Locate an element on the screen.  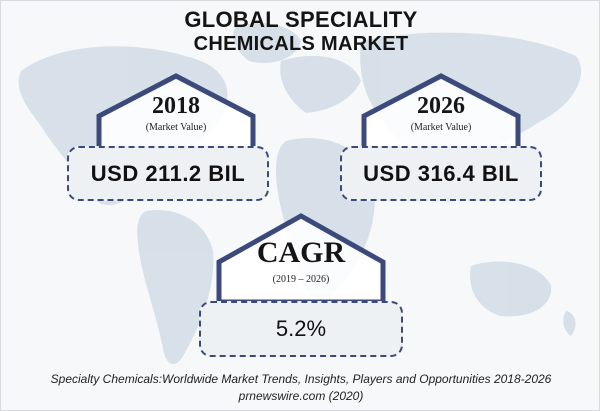
value-box-2018: USD 211.2 BIL is located at coordinates (168, 173).